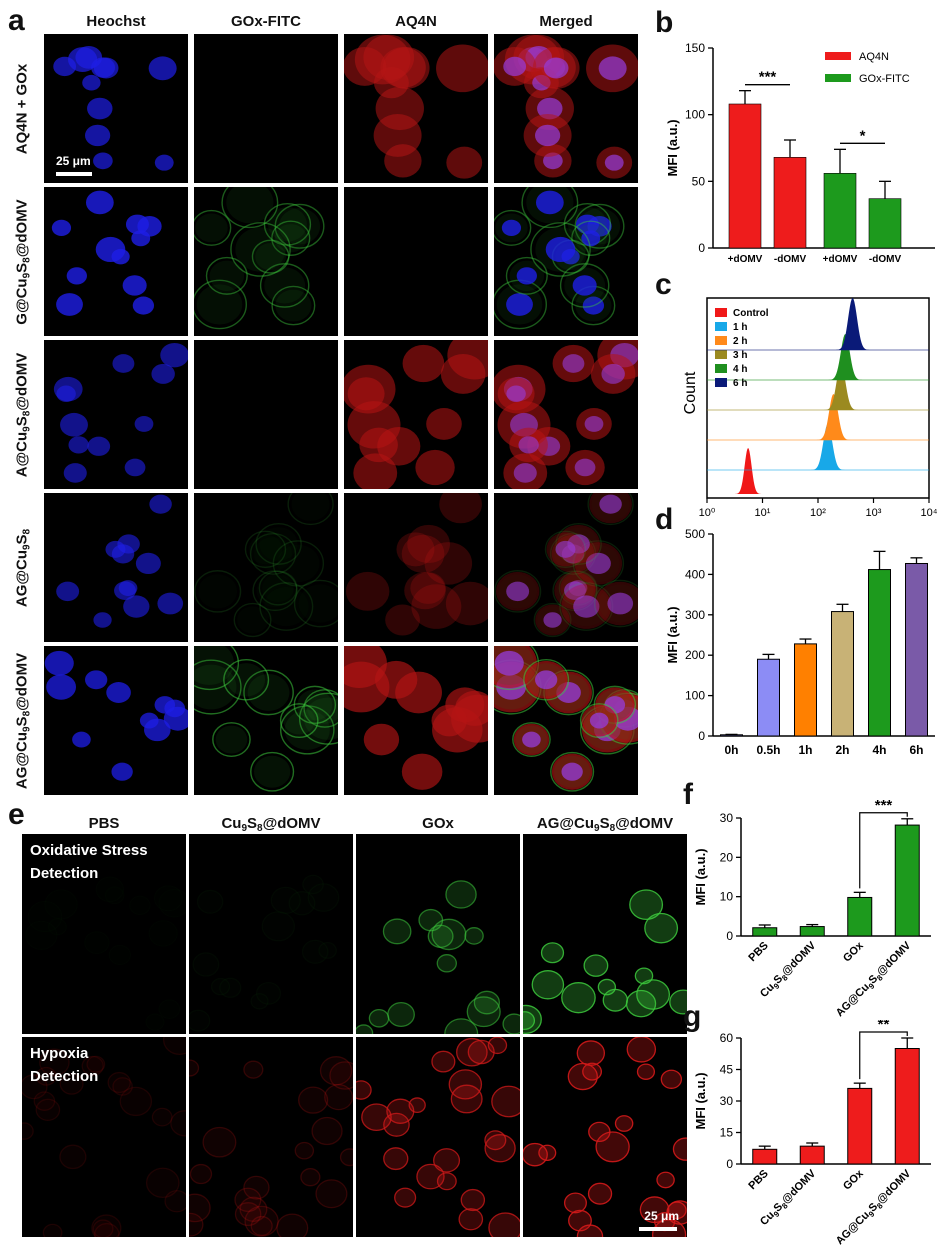 The width and height of the screenshot is (948, 1255). What do you see at coordinates (699, 181) in the screenshot?
I see `y-tick-label: 50` at bounding box center [699, 181].